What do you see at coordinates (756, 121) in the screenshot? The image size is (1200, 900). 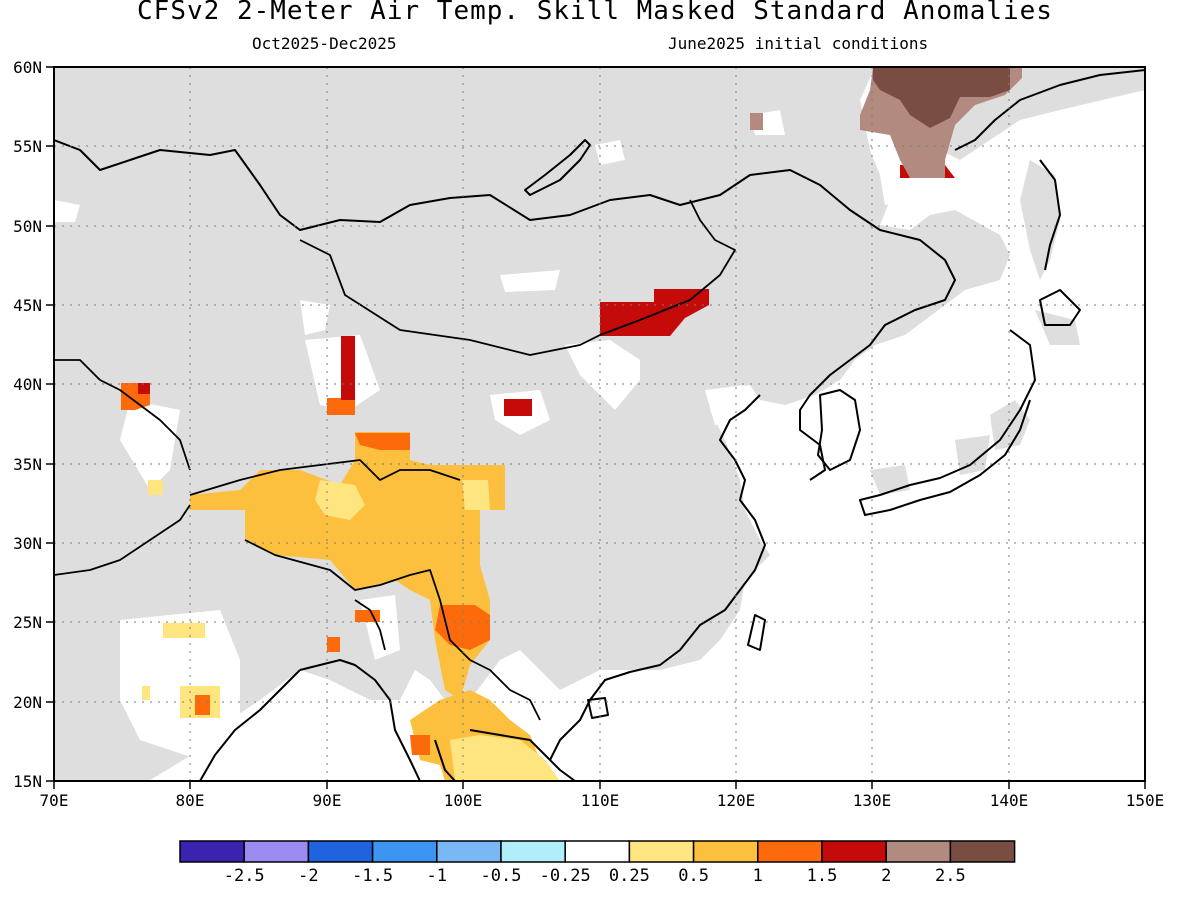 I see `patch-siberia-small-brown` at bounding box center [756, 121].